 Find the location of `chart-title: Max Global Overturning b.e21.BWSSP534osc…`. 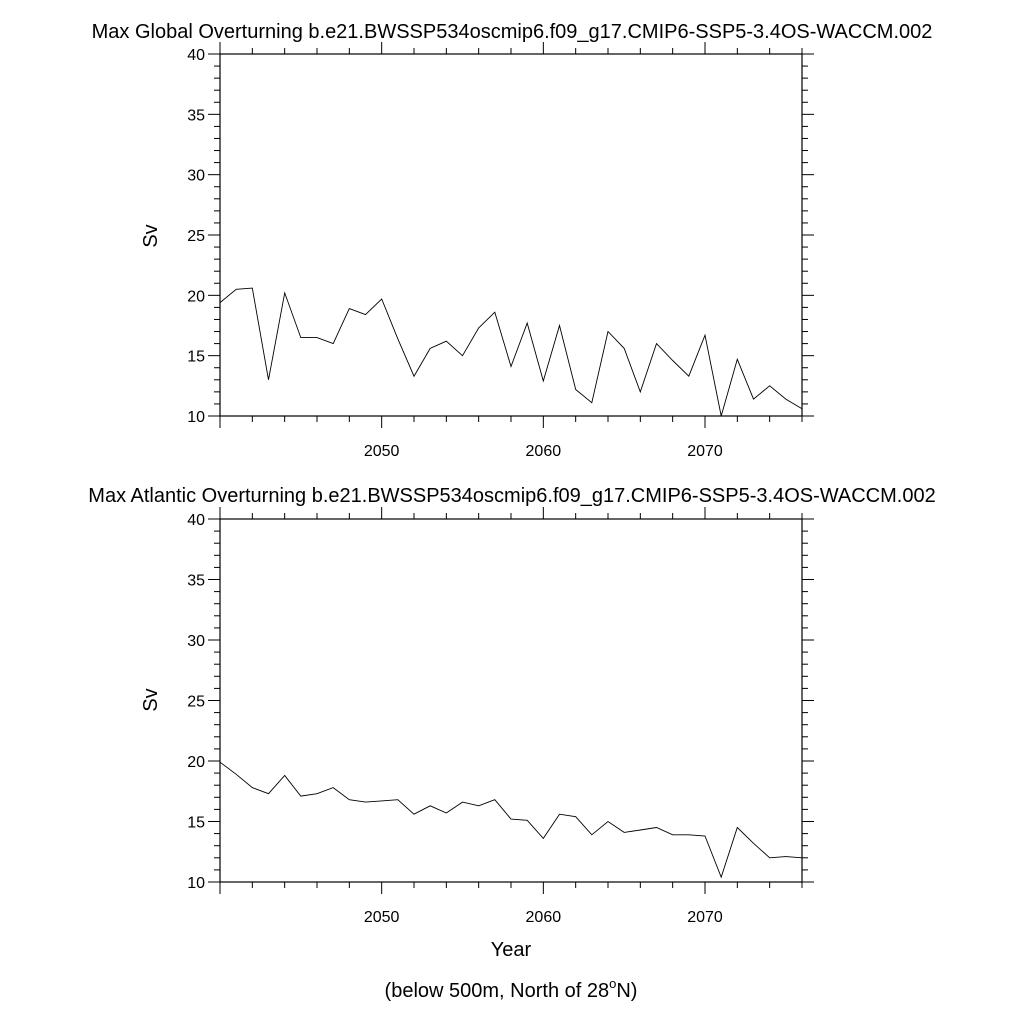

chart-title: Max Global Overturning b.e21.BWSSP534osc… is located at coordinates (512, 32).